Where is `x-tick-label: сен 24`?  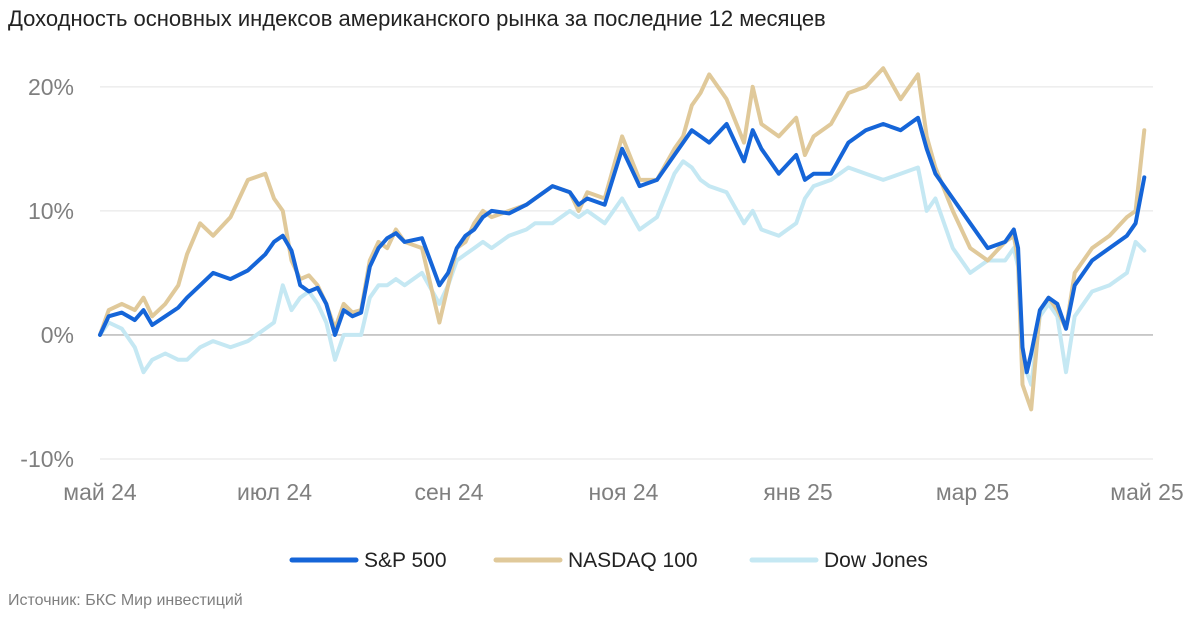
x-tick-label: сен 24 is located at coordinates (449, 492).